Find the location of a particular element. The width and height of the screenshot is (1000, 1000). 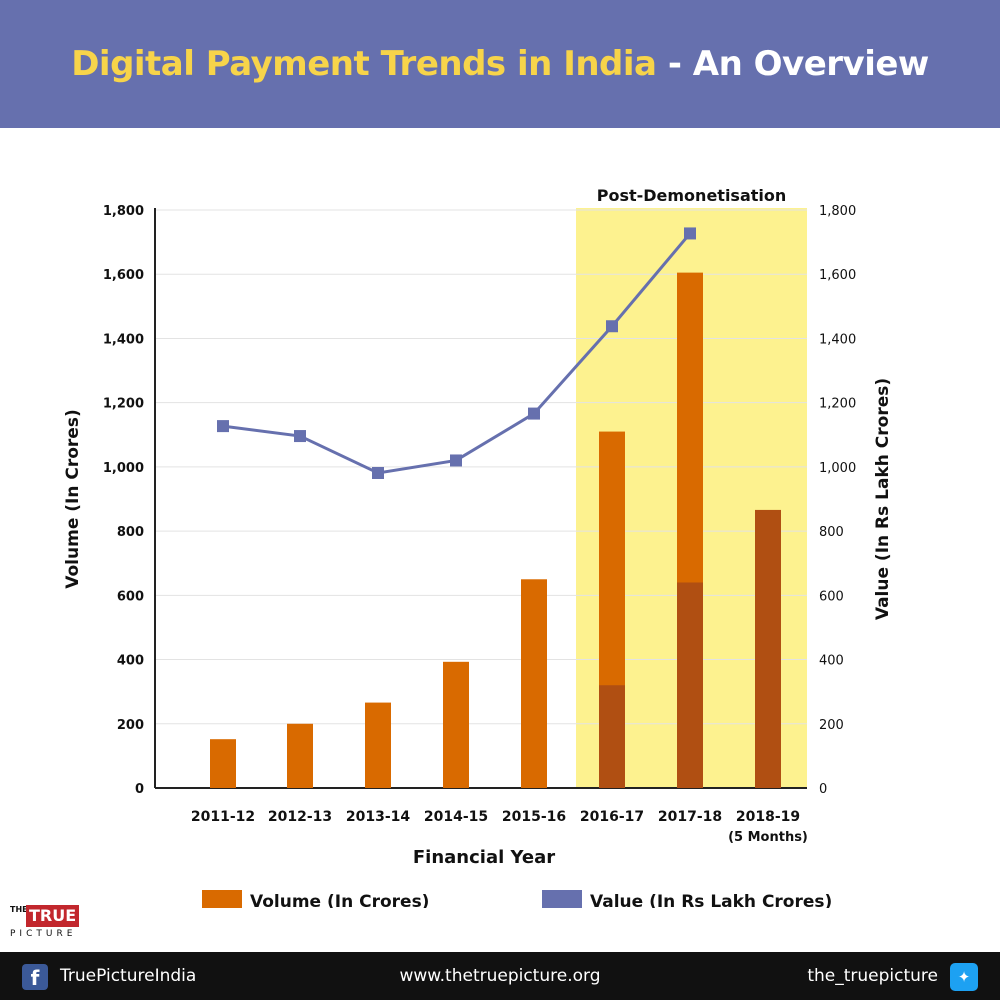

facebook-handle: TruePictureIndia is located at coordinates (128, 976).